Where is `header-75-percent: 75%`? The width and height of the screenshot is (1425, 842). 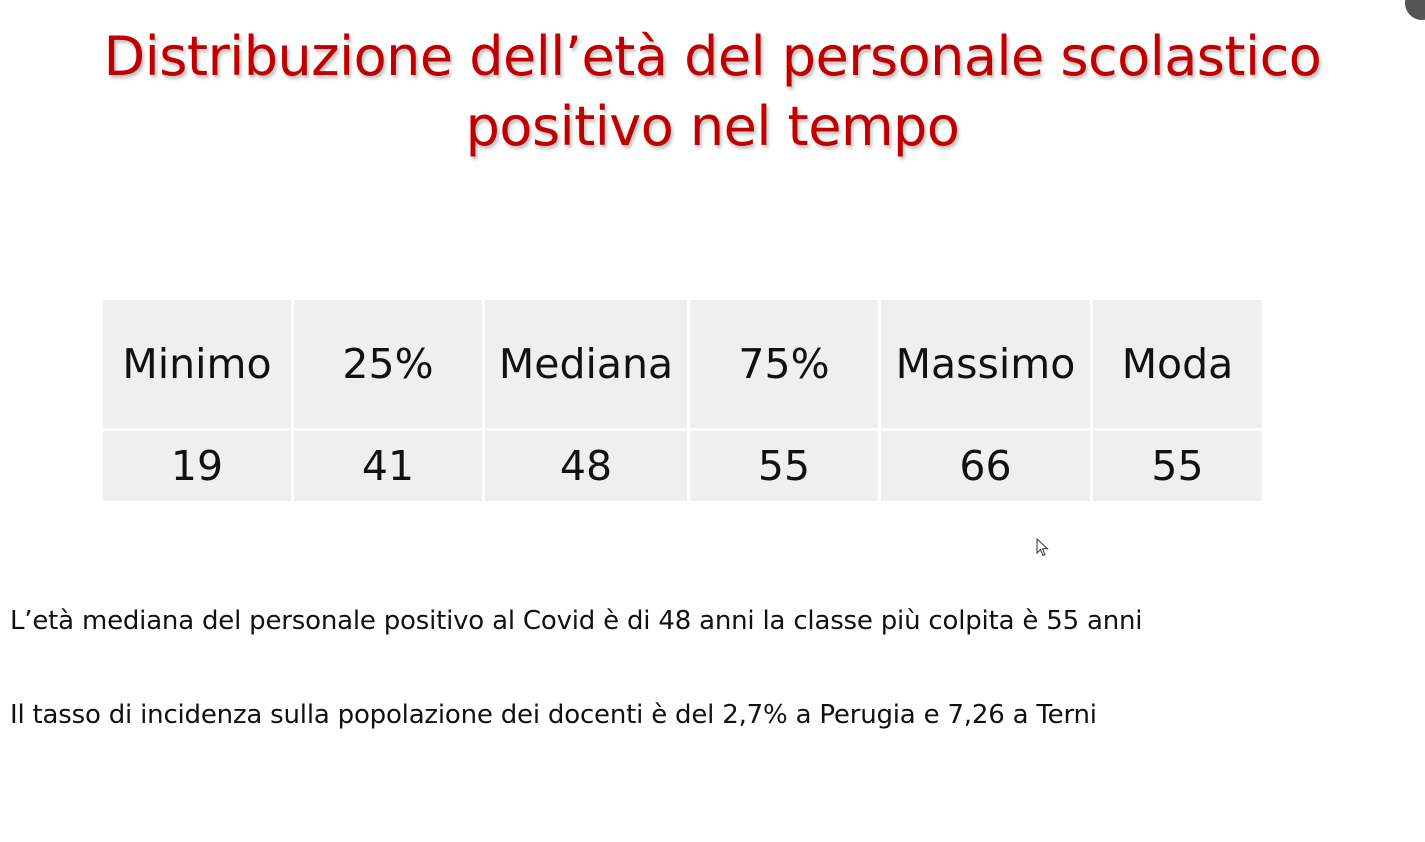
header-75-percent: 75% is located at coordinates (784, 364).